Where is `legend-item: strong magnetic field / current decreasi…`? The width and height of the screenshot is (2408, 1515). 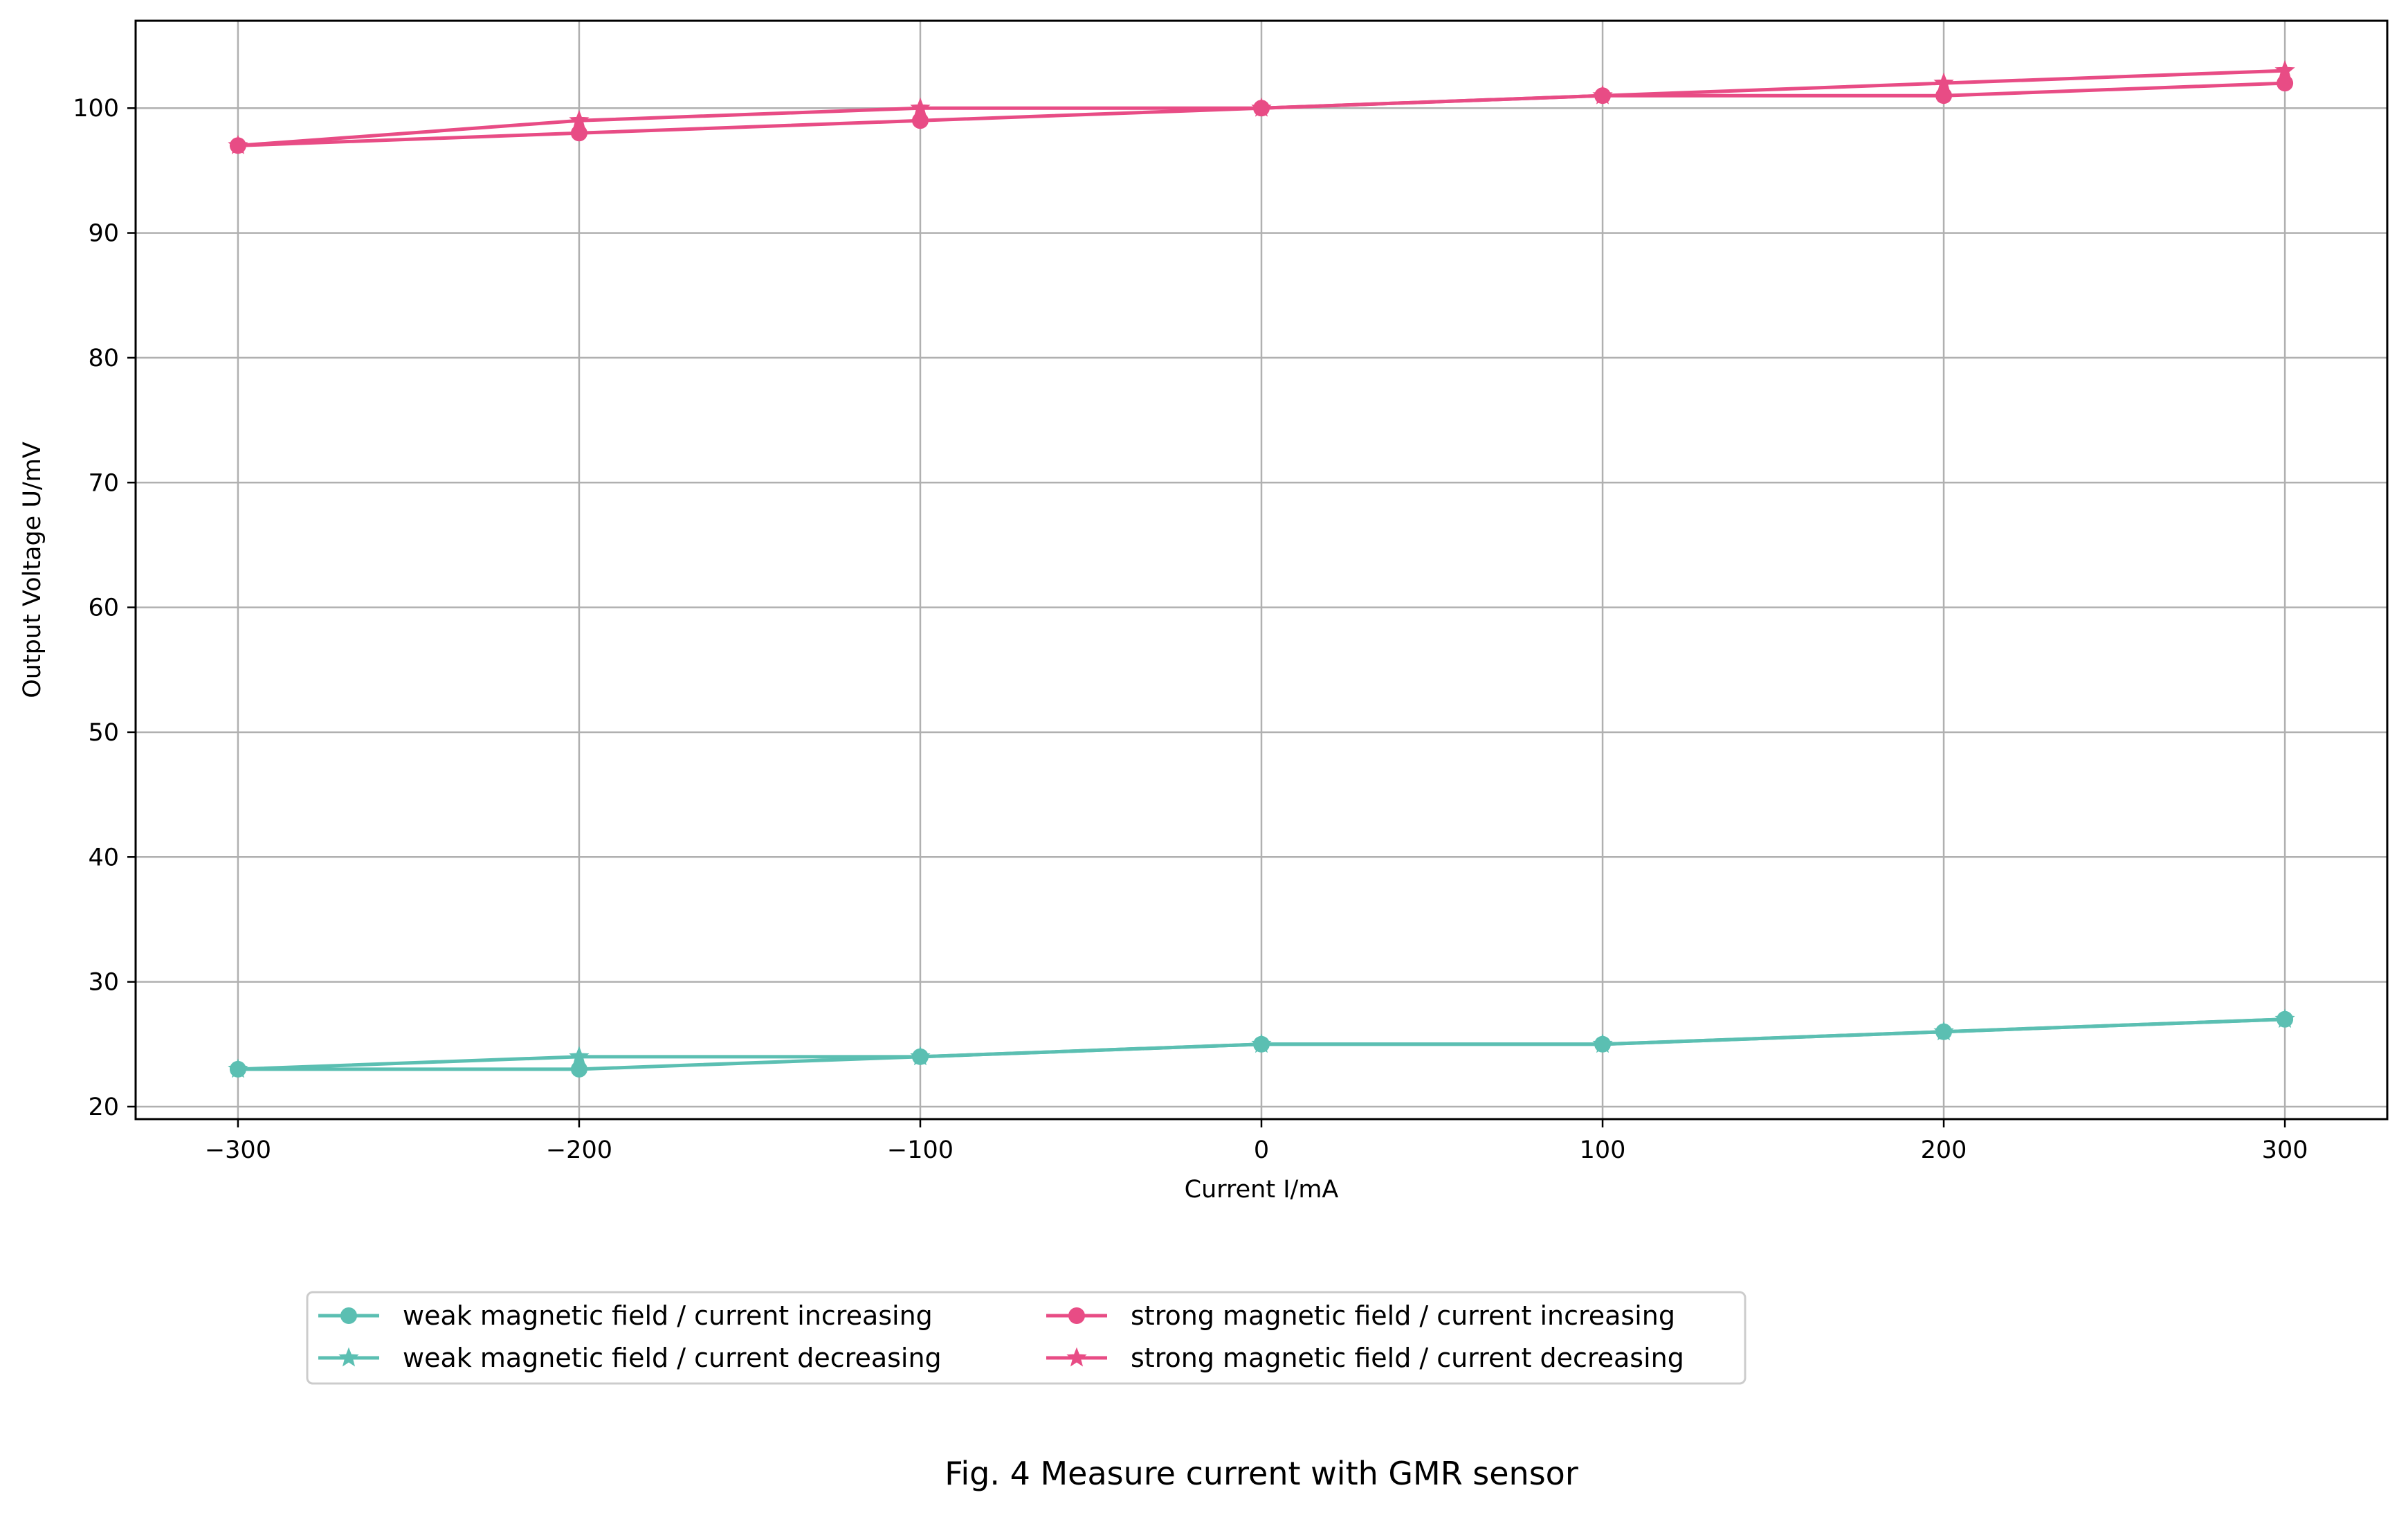
legend-item: strong magnetic field / current decreasi… is located at coordinates (1365, 1358).